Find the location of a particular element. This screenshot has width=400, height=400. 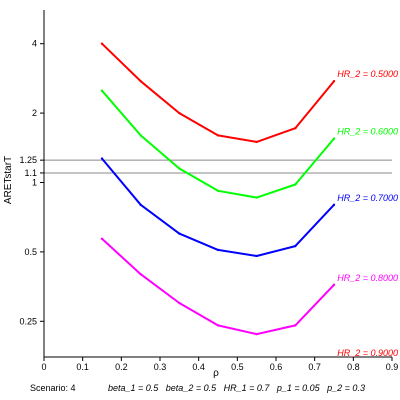

y-axis-title: ARETstarT is located at coordinates (8, 180).